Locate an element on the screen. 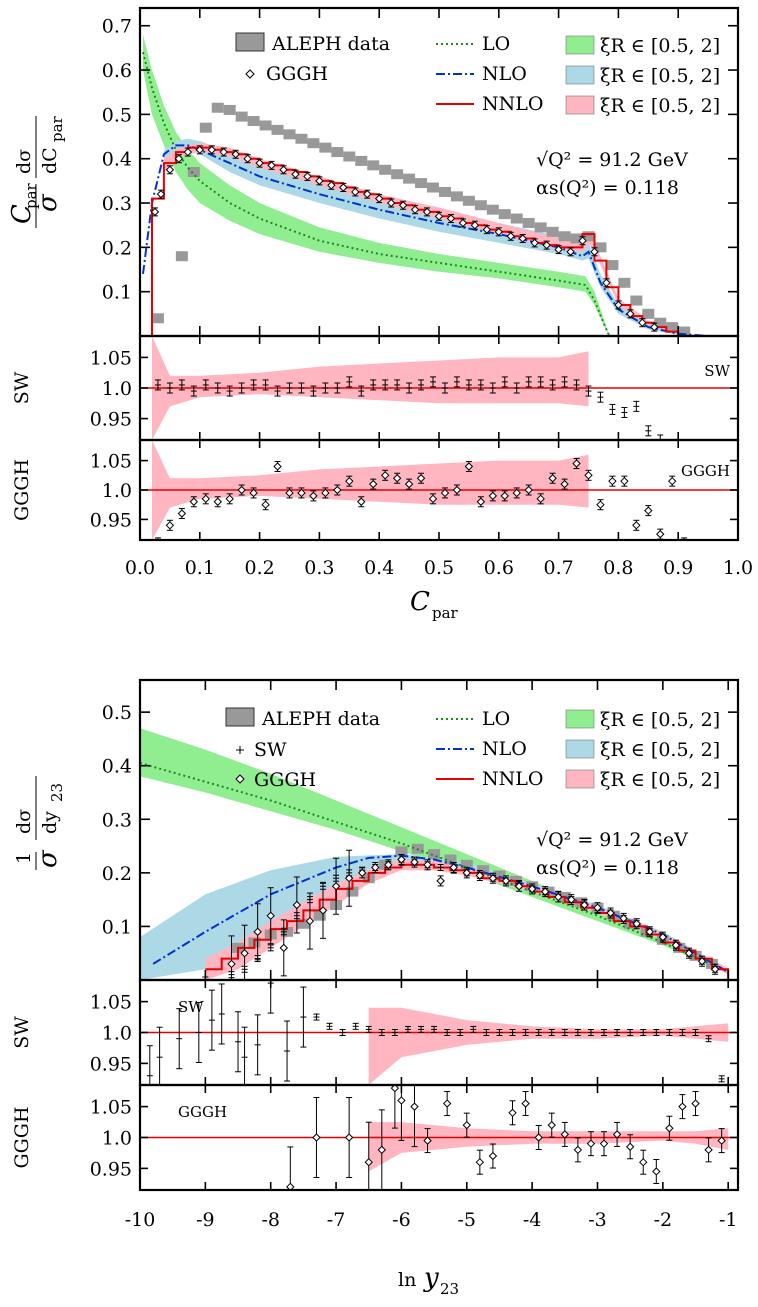 The height and width of the screenshot is (1307, 758). ylabel-one: 1 is located at coordinates (24, 858).